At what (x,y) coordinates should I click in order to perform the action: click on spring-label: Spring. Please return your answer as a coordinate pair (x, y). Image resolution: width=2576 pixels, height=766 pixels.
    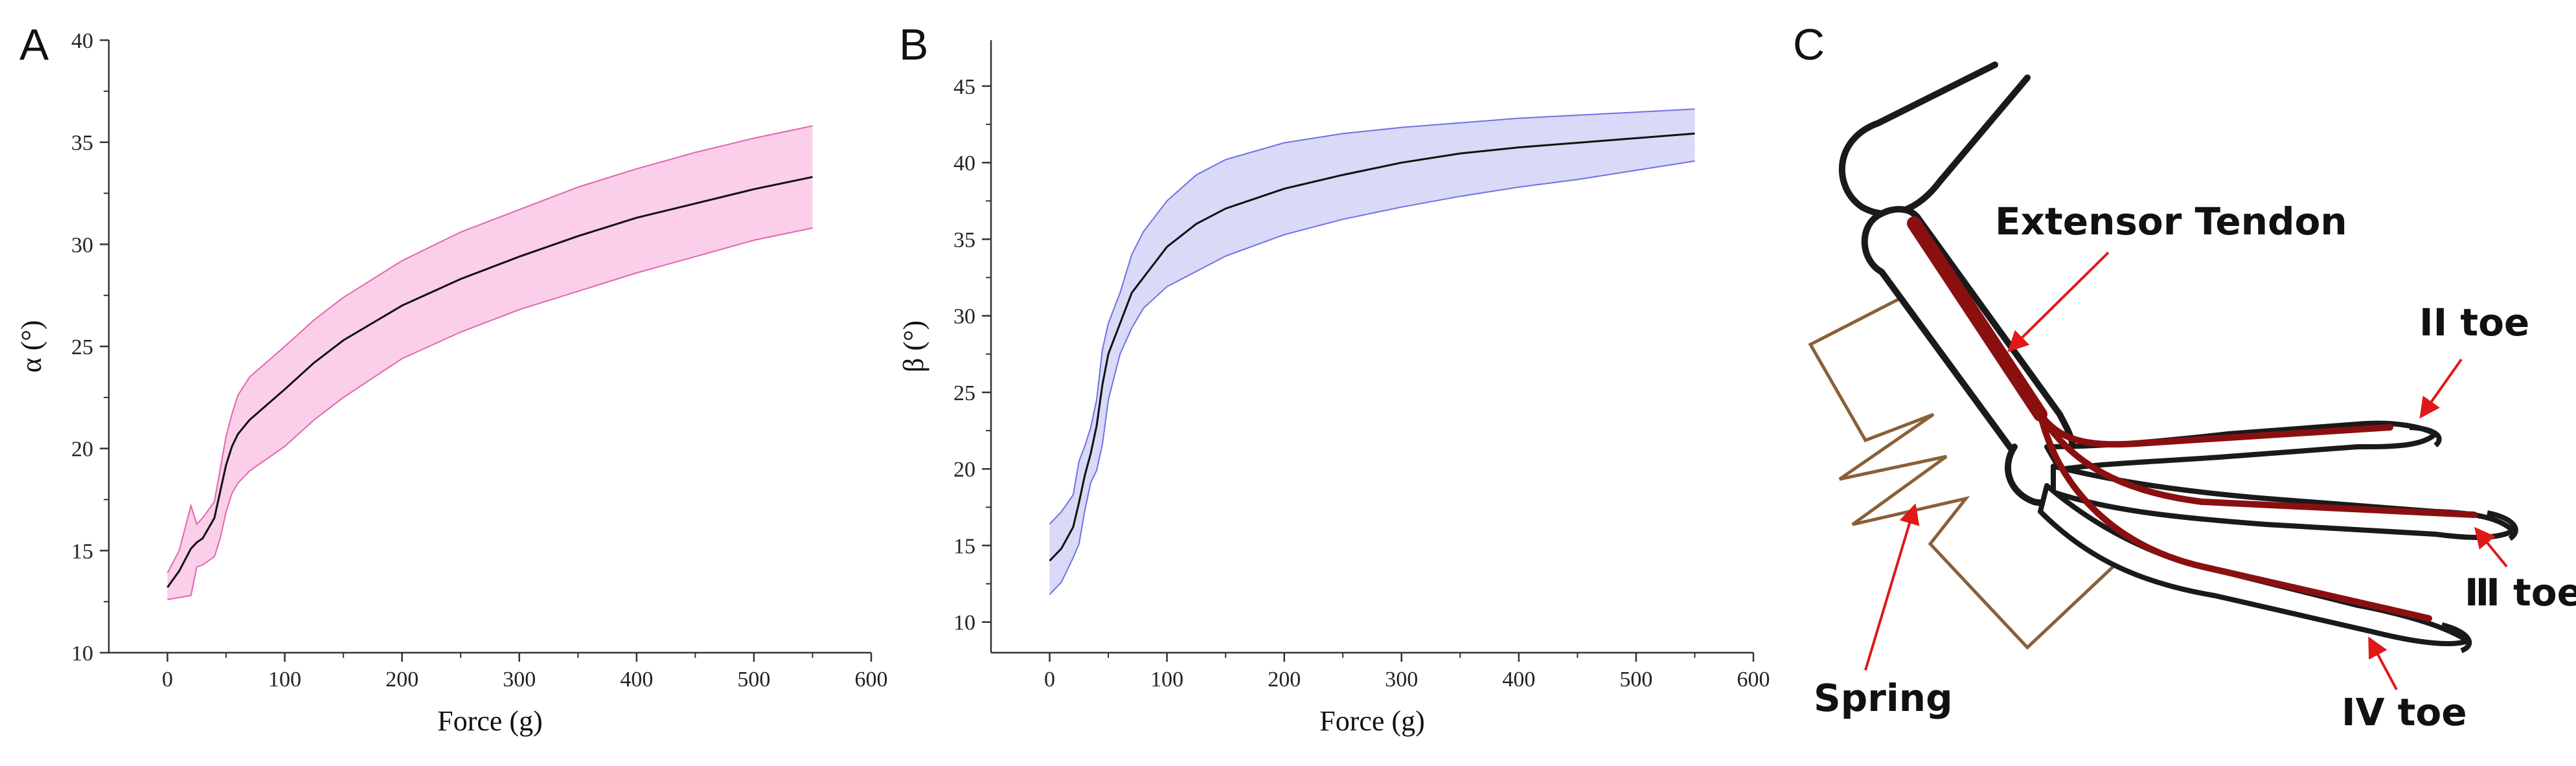
    Looking at the image, I should click on (1884, 698).